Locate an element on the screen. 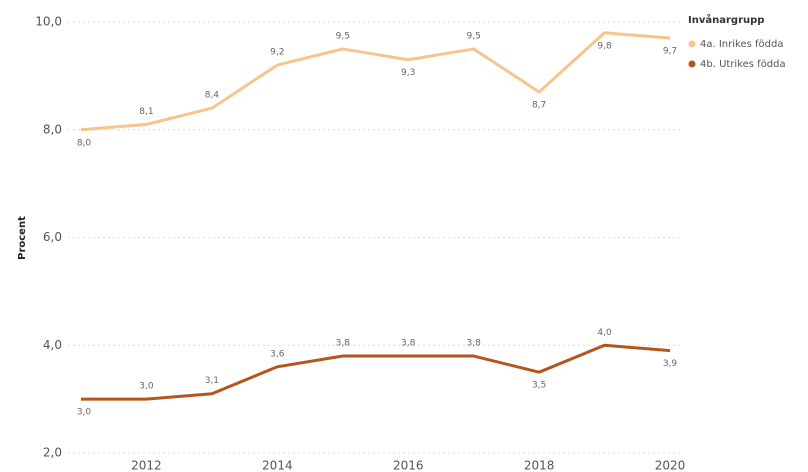  x-tick-label: 2012 is located at coordinates (146, 465).